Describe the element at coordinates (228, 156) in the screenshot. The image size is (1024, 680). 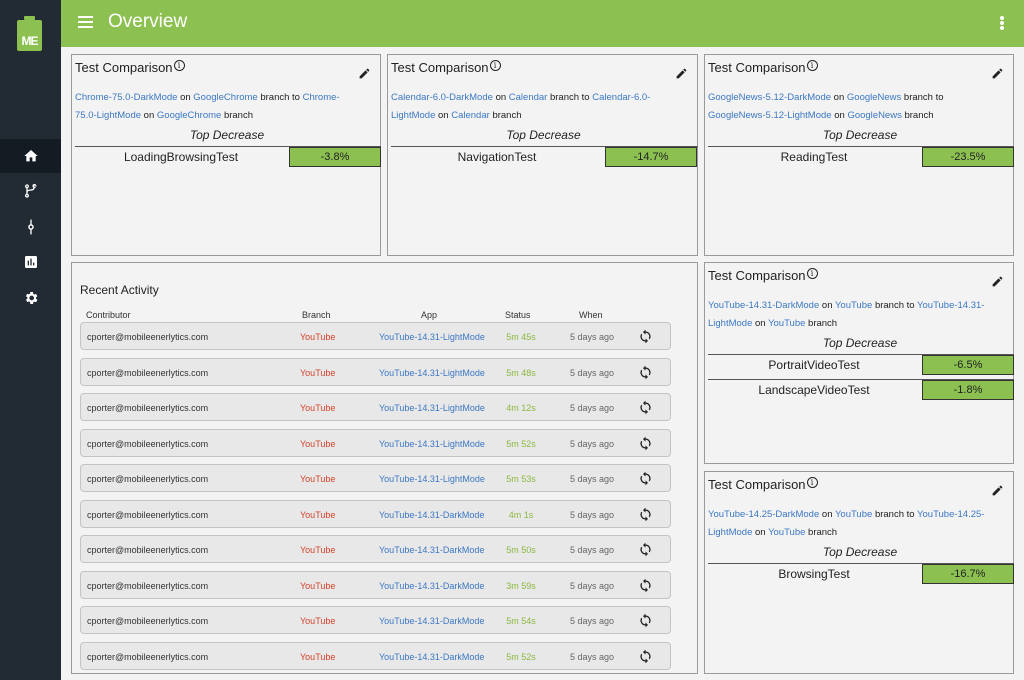
I see `metric-row: LoadingBrowsingTest -3.8%` at that location.